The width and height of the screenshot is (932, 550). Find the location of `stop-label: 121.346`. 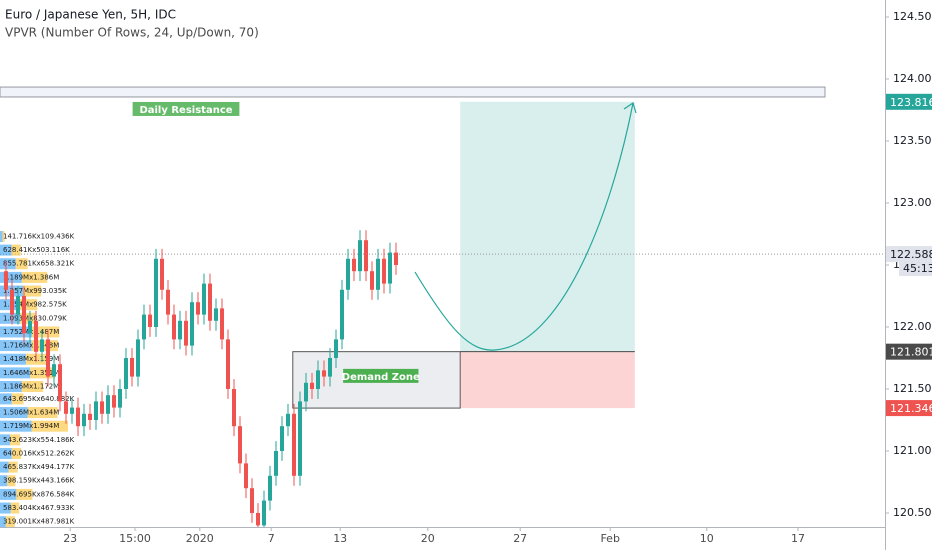

stop-label: 121.346 is located at coordinates (911, 408).